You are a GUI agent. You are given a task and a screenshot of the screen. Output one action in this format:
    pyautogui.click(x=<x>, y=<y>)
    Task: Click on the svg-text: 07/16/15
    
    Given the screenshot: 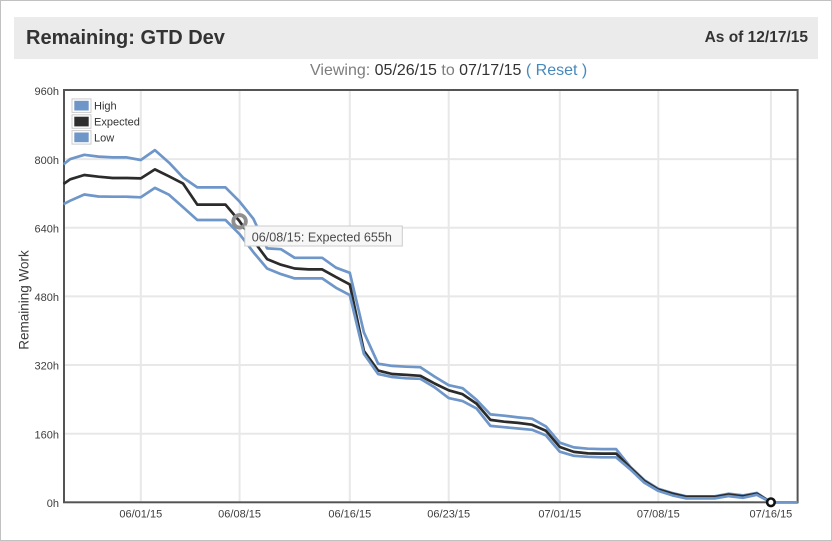 What is the action you would take?
    pyautogui.click(x=770, y=515)
    